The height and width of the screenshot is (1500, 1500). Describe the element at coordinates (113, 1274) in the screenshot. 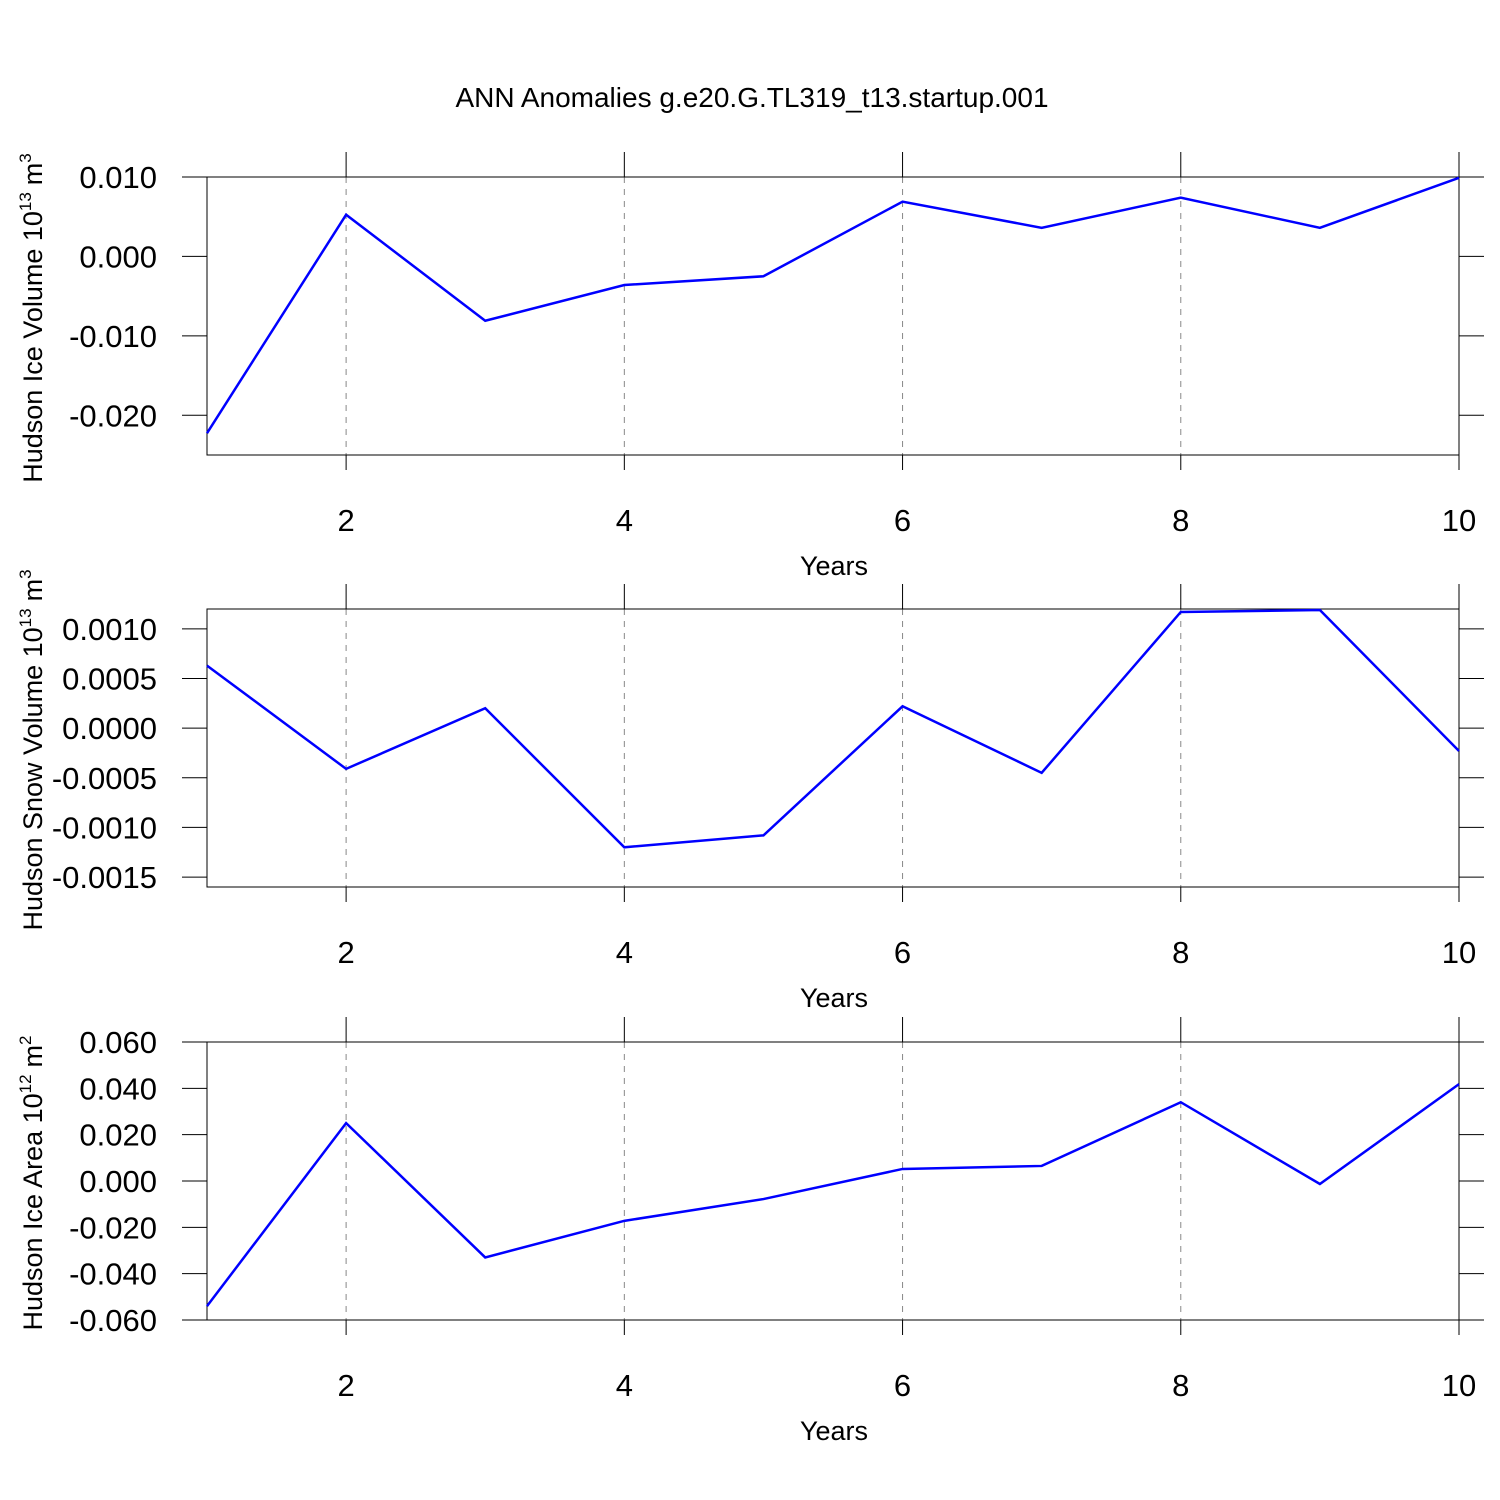

I see `y-tick-label: -0.040` at that location.